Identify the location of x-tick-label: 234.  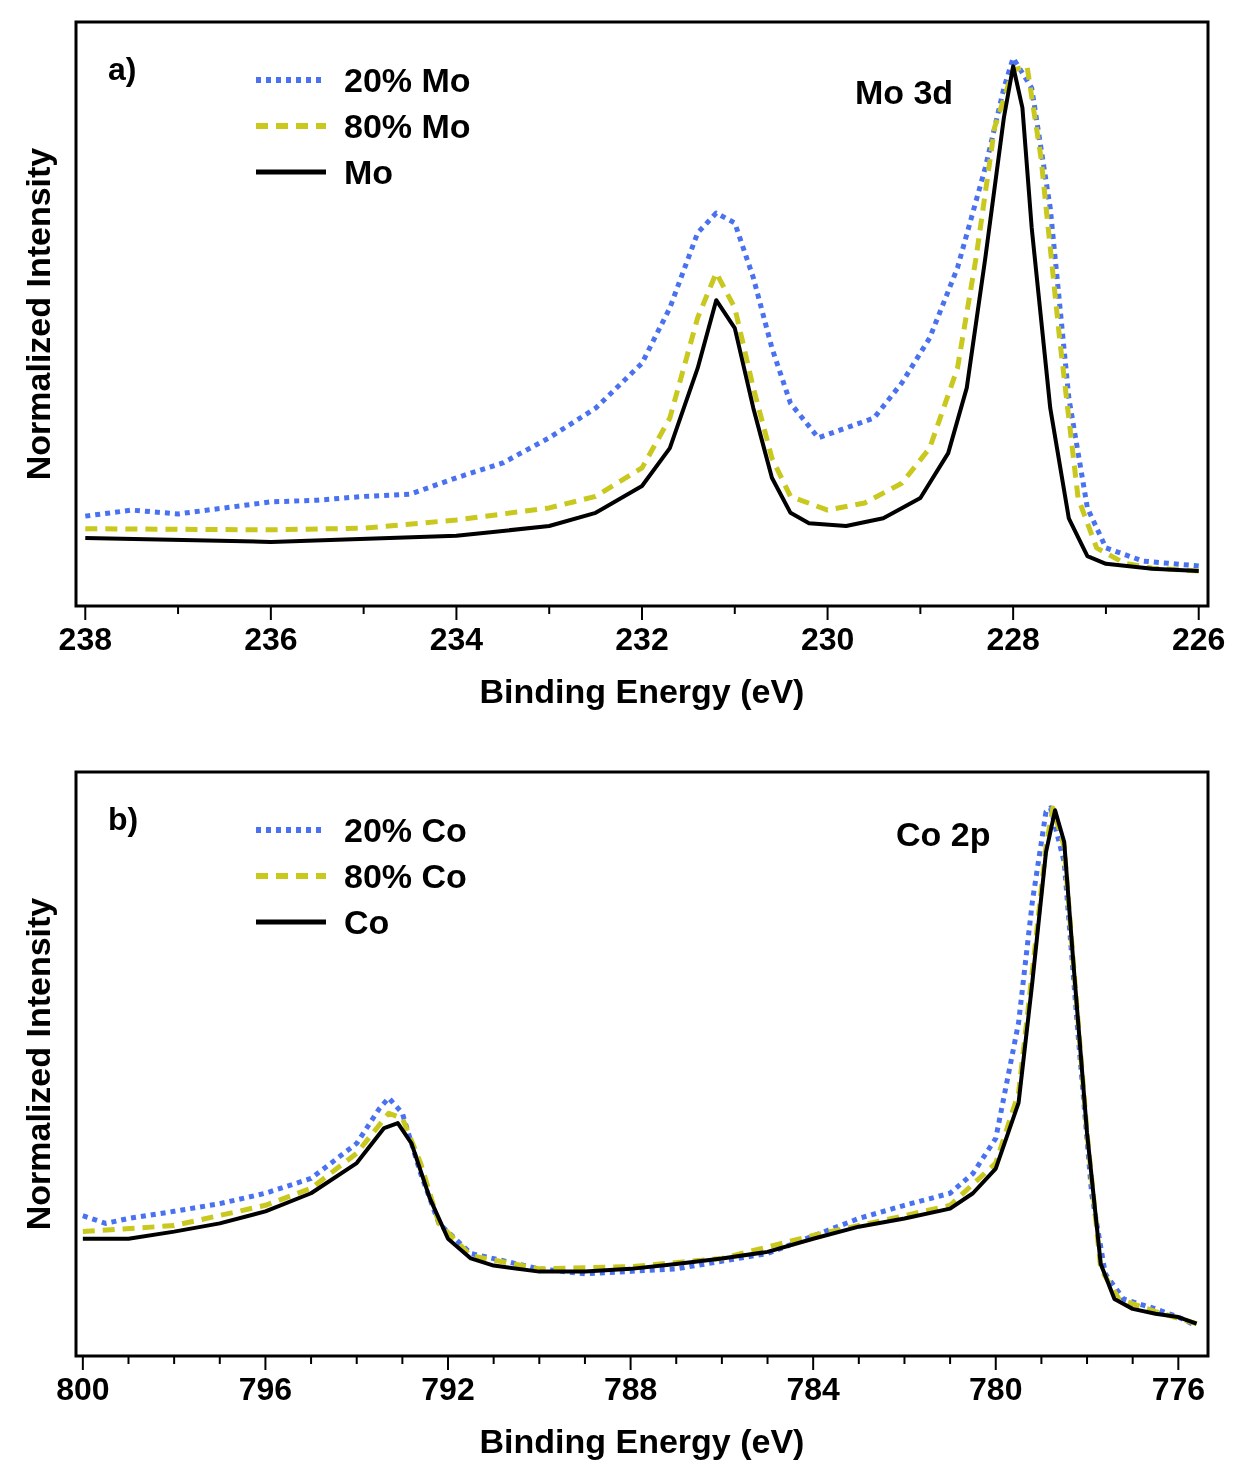
(456, 639).